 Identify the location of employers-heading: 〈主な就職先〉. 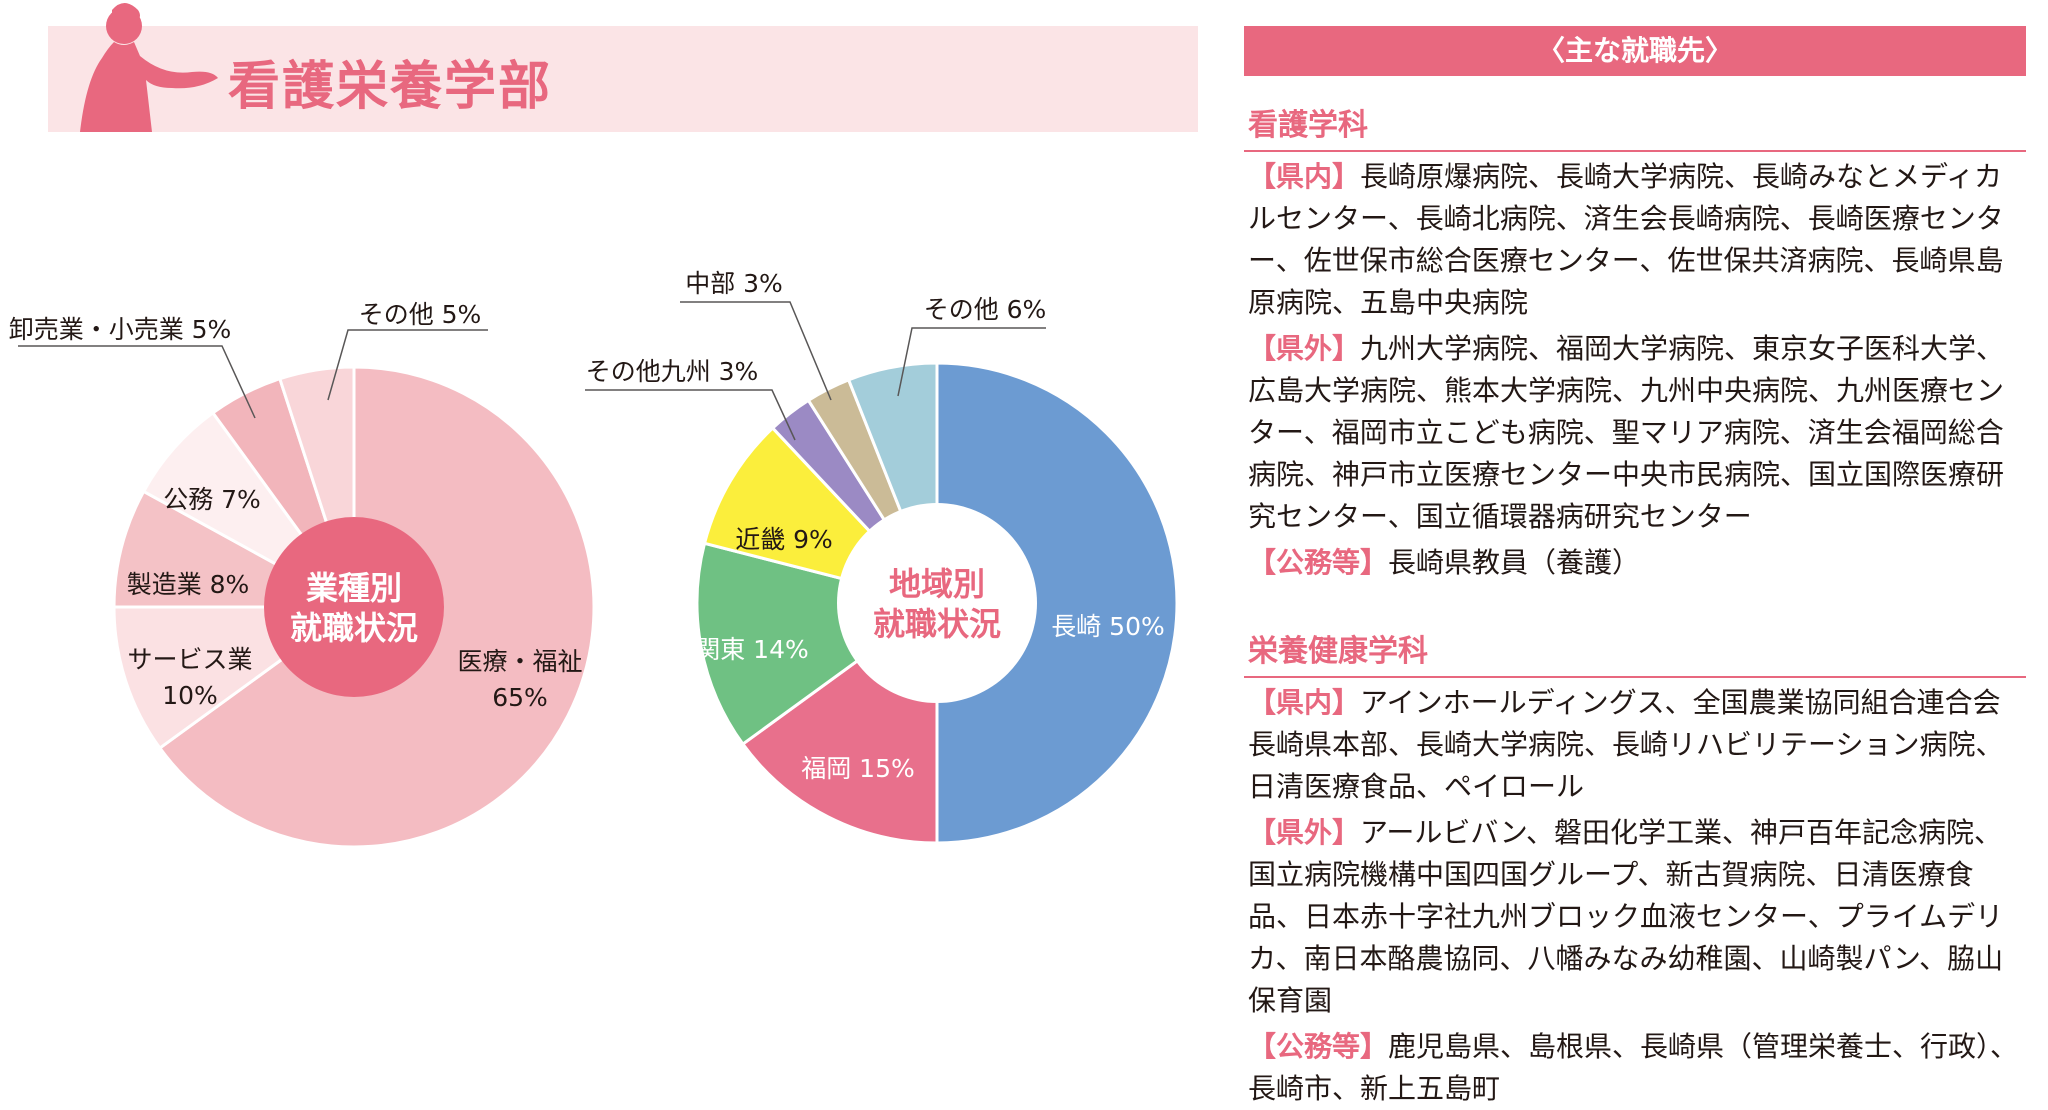
(1635, 51).